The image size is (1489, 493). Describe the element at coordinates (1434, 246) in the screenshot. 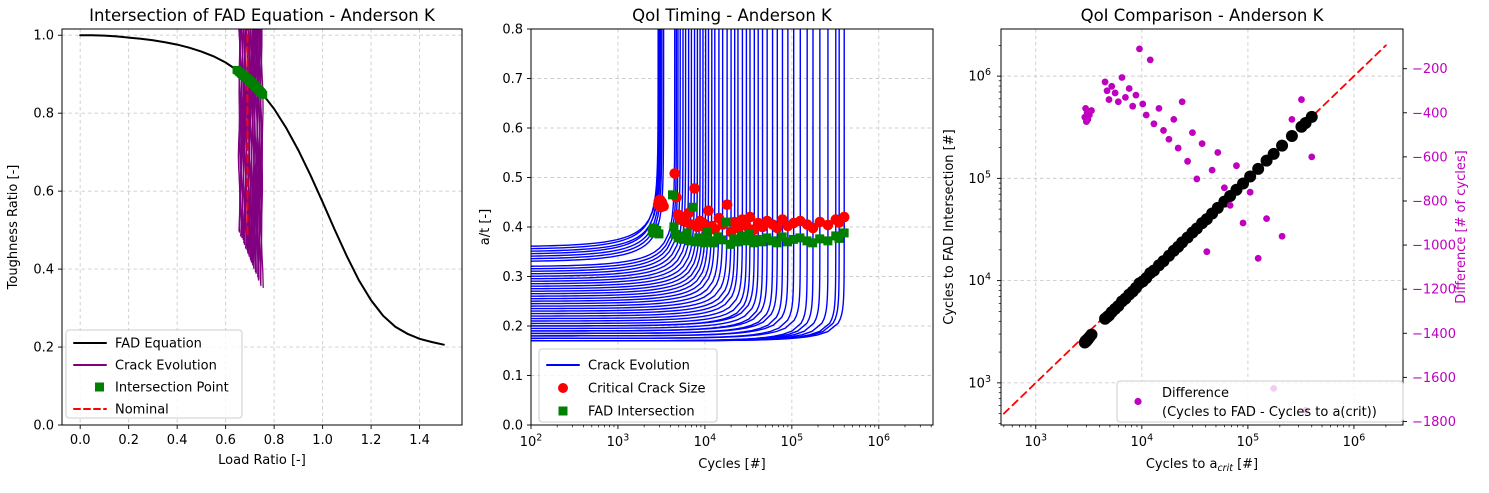

I see `y2-tick-label: −1000` at that location.